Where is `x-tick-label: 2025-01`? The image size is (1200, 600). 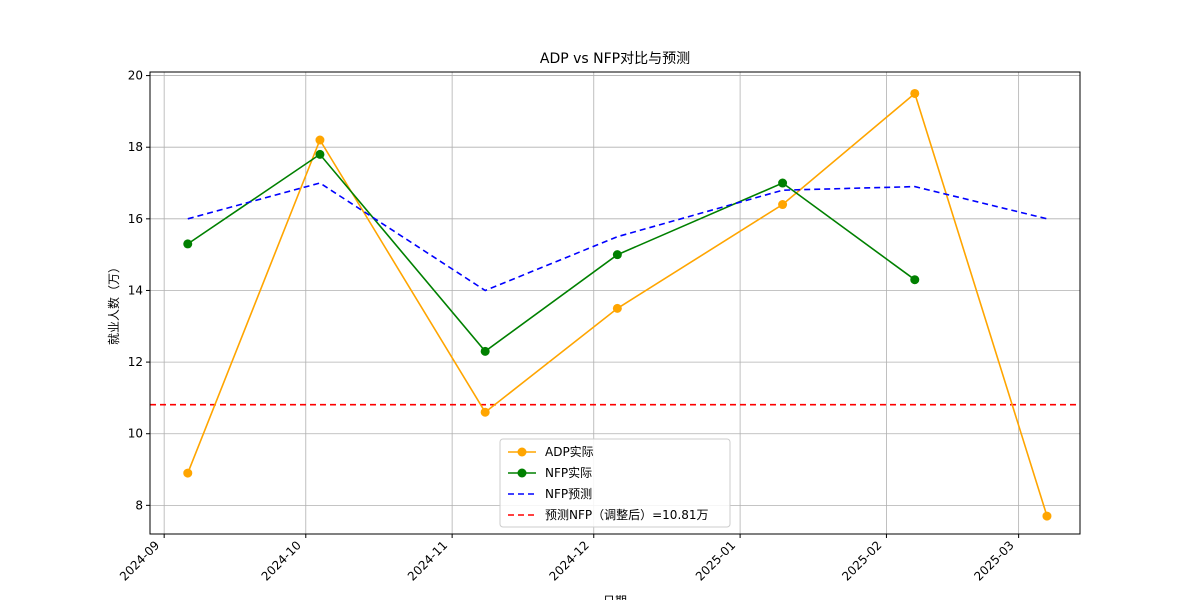
x-tick-label: 2025-01 is located at coordinates (715, 560).